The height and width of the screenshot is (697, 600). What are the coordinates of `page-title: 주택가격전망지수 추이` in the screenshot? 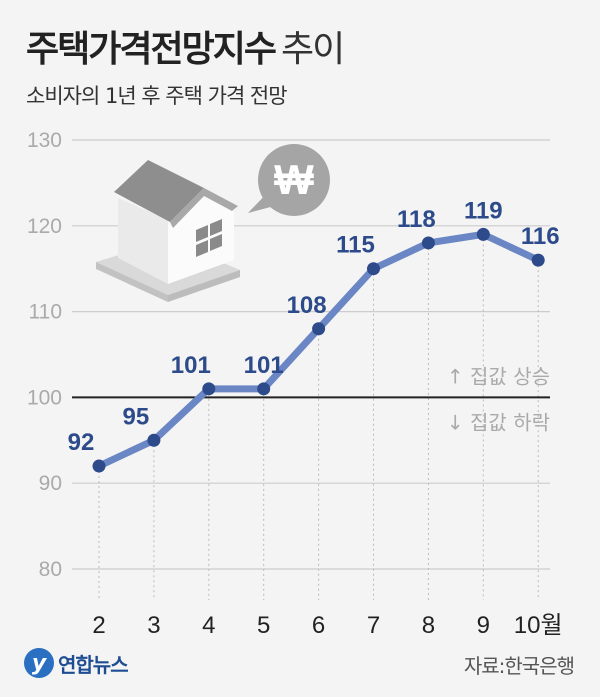 It's located at (185, 46).